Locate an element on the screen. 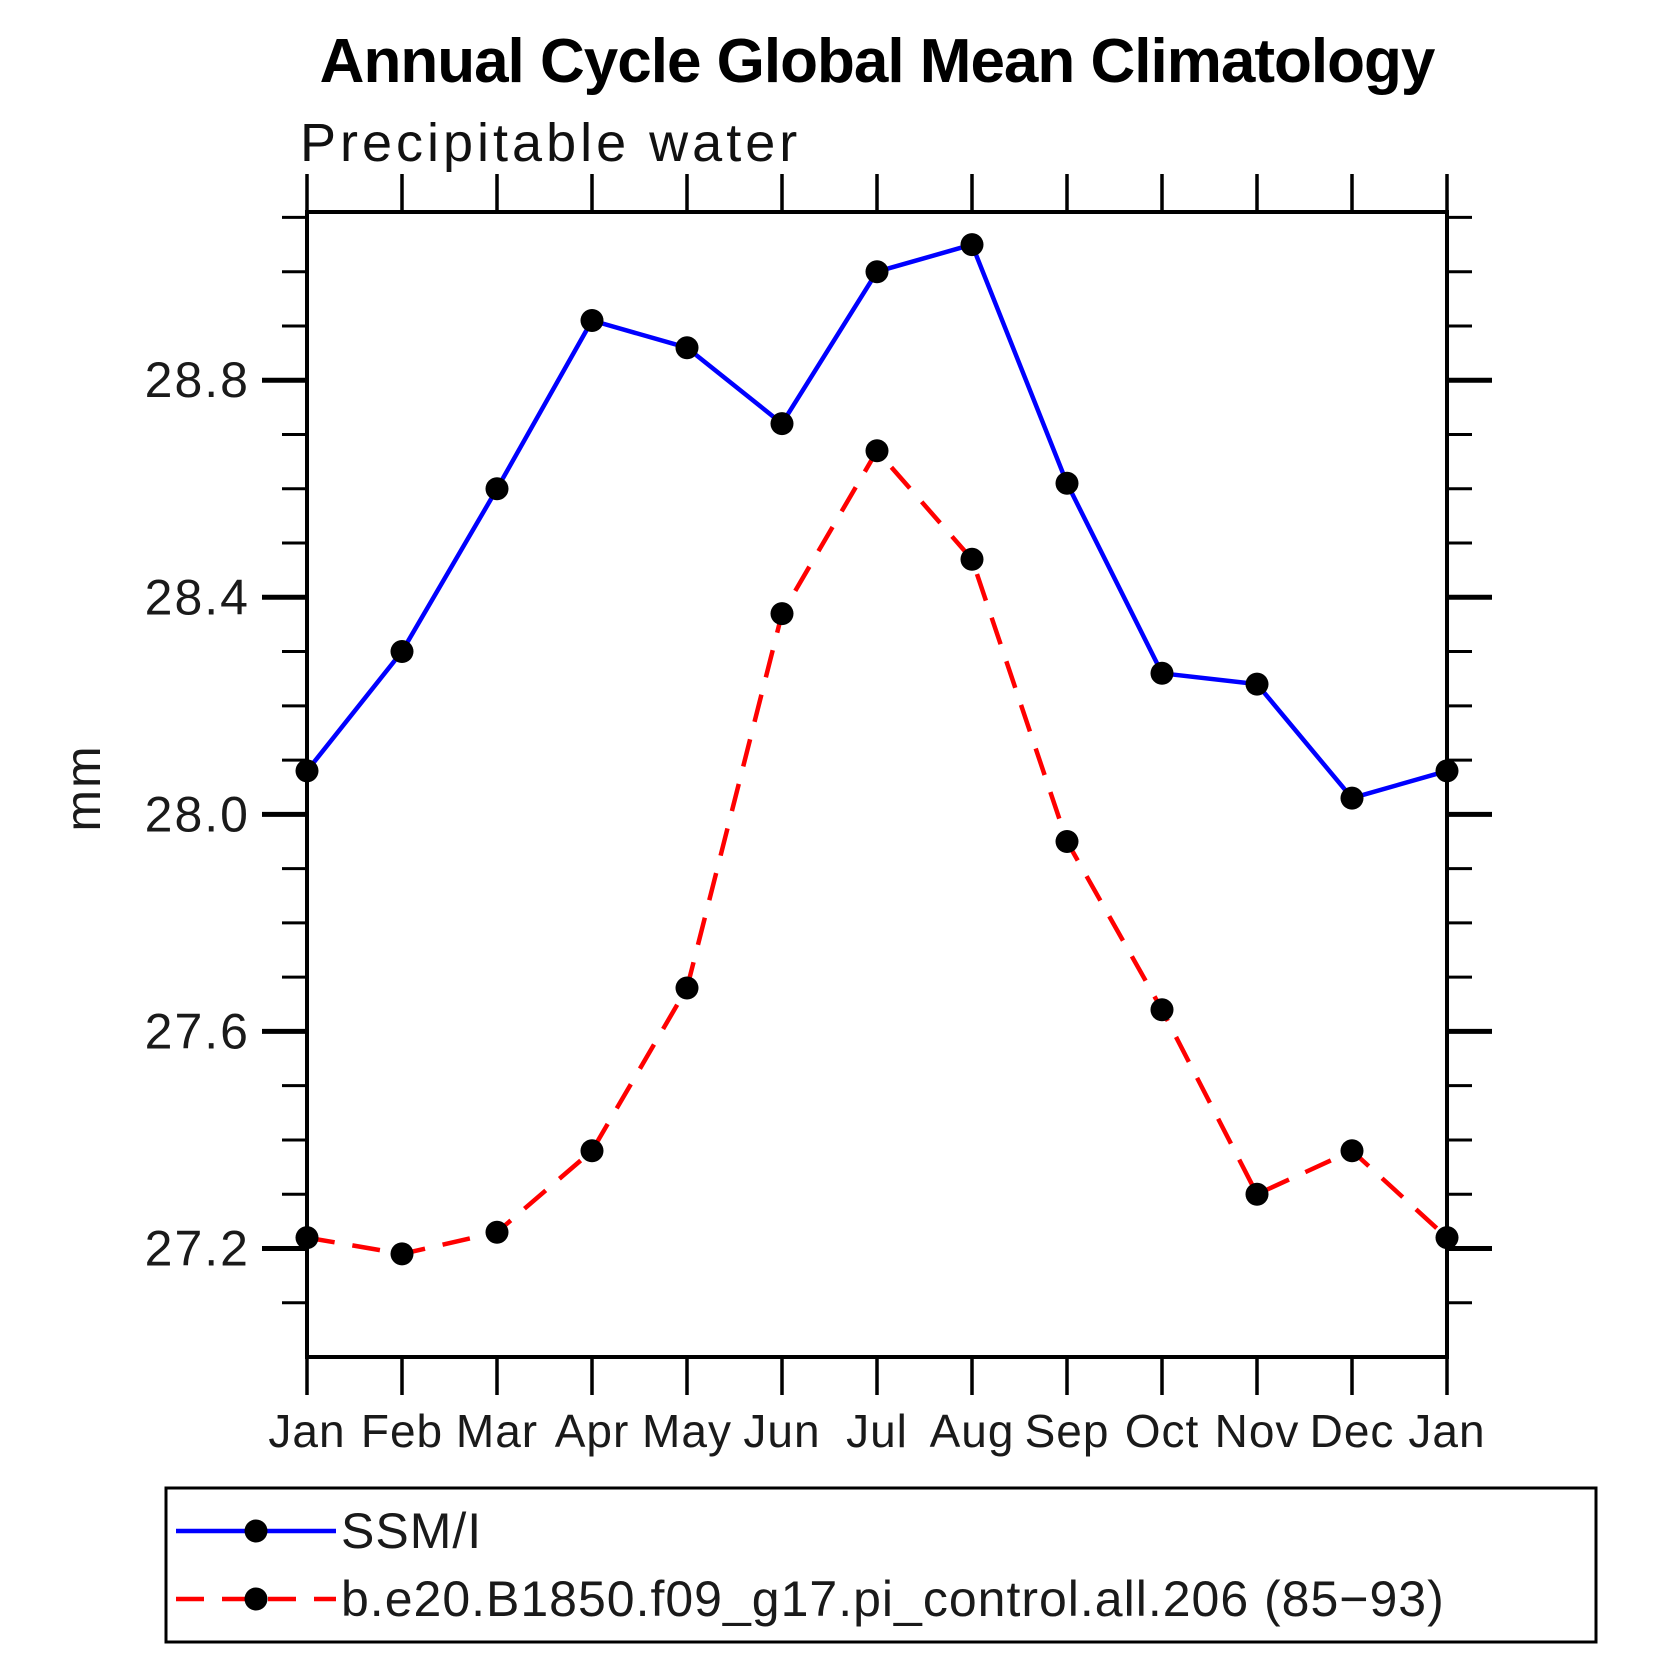 This screenshot has width=1680, height=1680. x-tick-label: Sep is located at coordinates (1067, 1431).